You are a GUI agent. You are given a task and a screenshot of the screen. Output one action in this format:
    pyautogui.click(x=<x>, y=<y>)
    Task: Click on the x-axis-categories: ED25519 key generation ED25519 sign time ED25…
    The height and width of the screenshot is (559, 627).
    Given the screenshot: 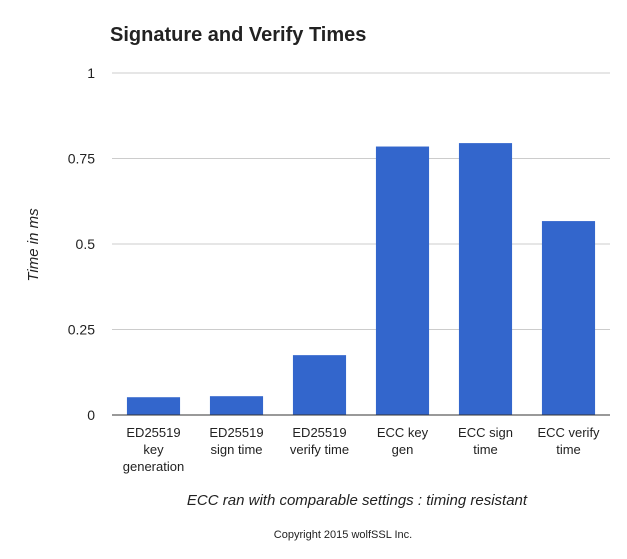 What is the action you would take?
    pyautogui.click(x=361, y=449)
    